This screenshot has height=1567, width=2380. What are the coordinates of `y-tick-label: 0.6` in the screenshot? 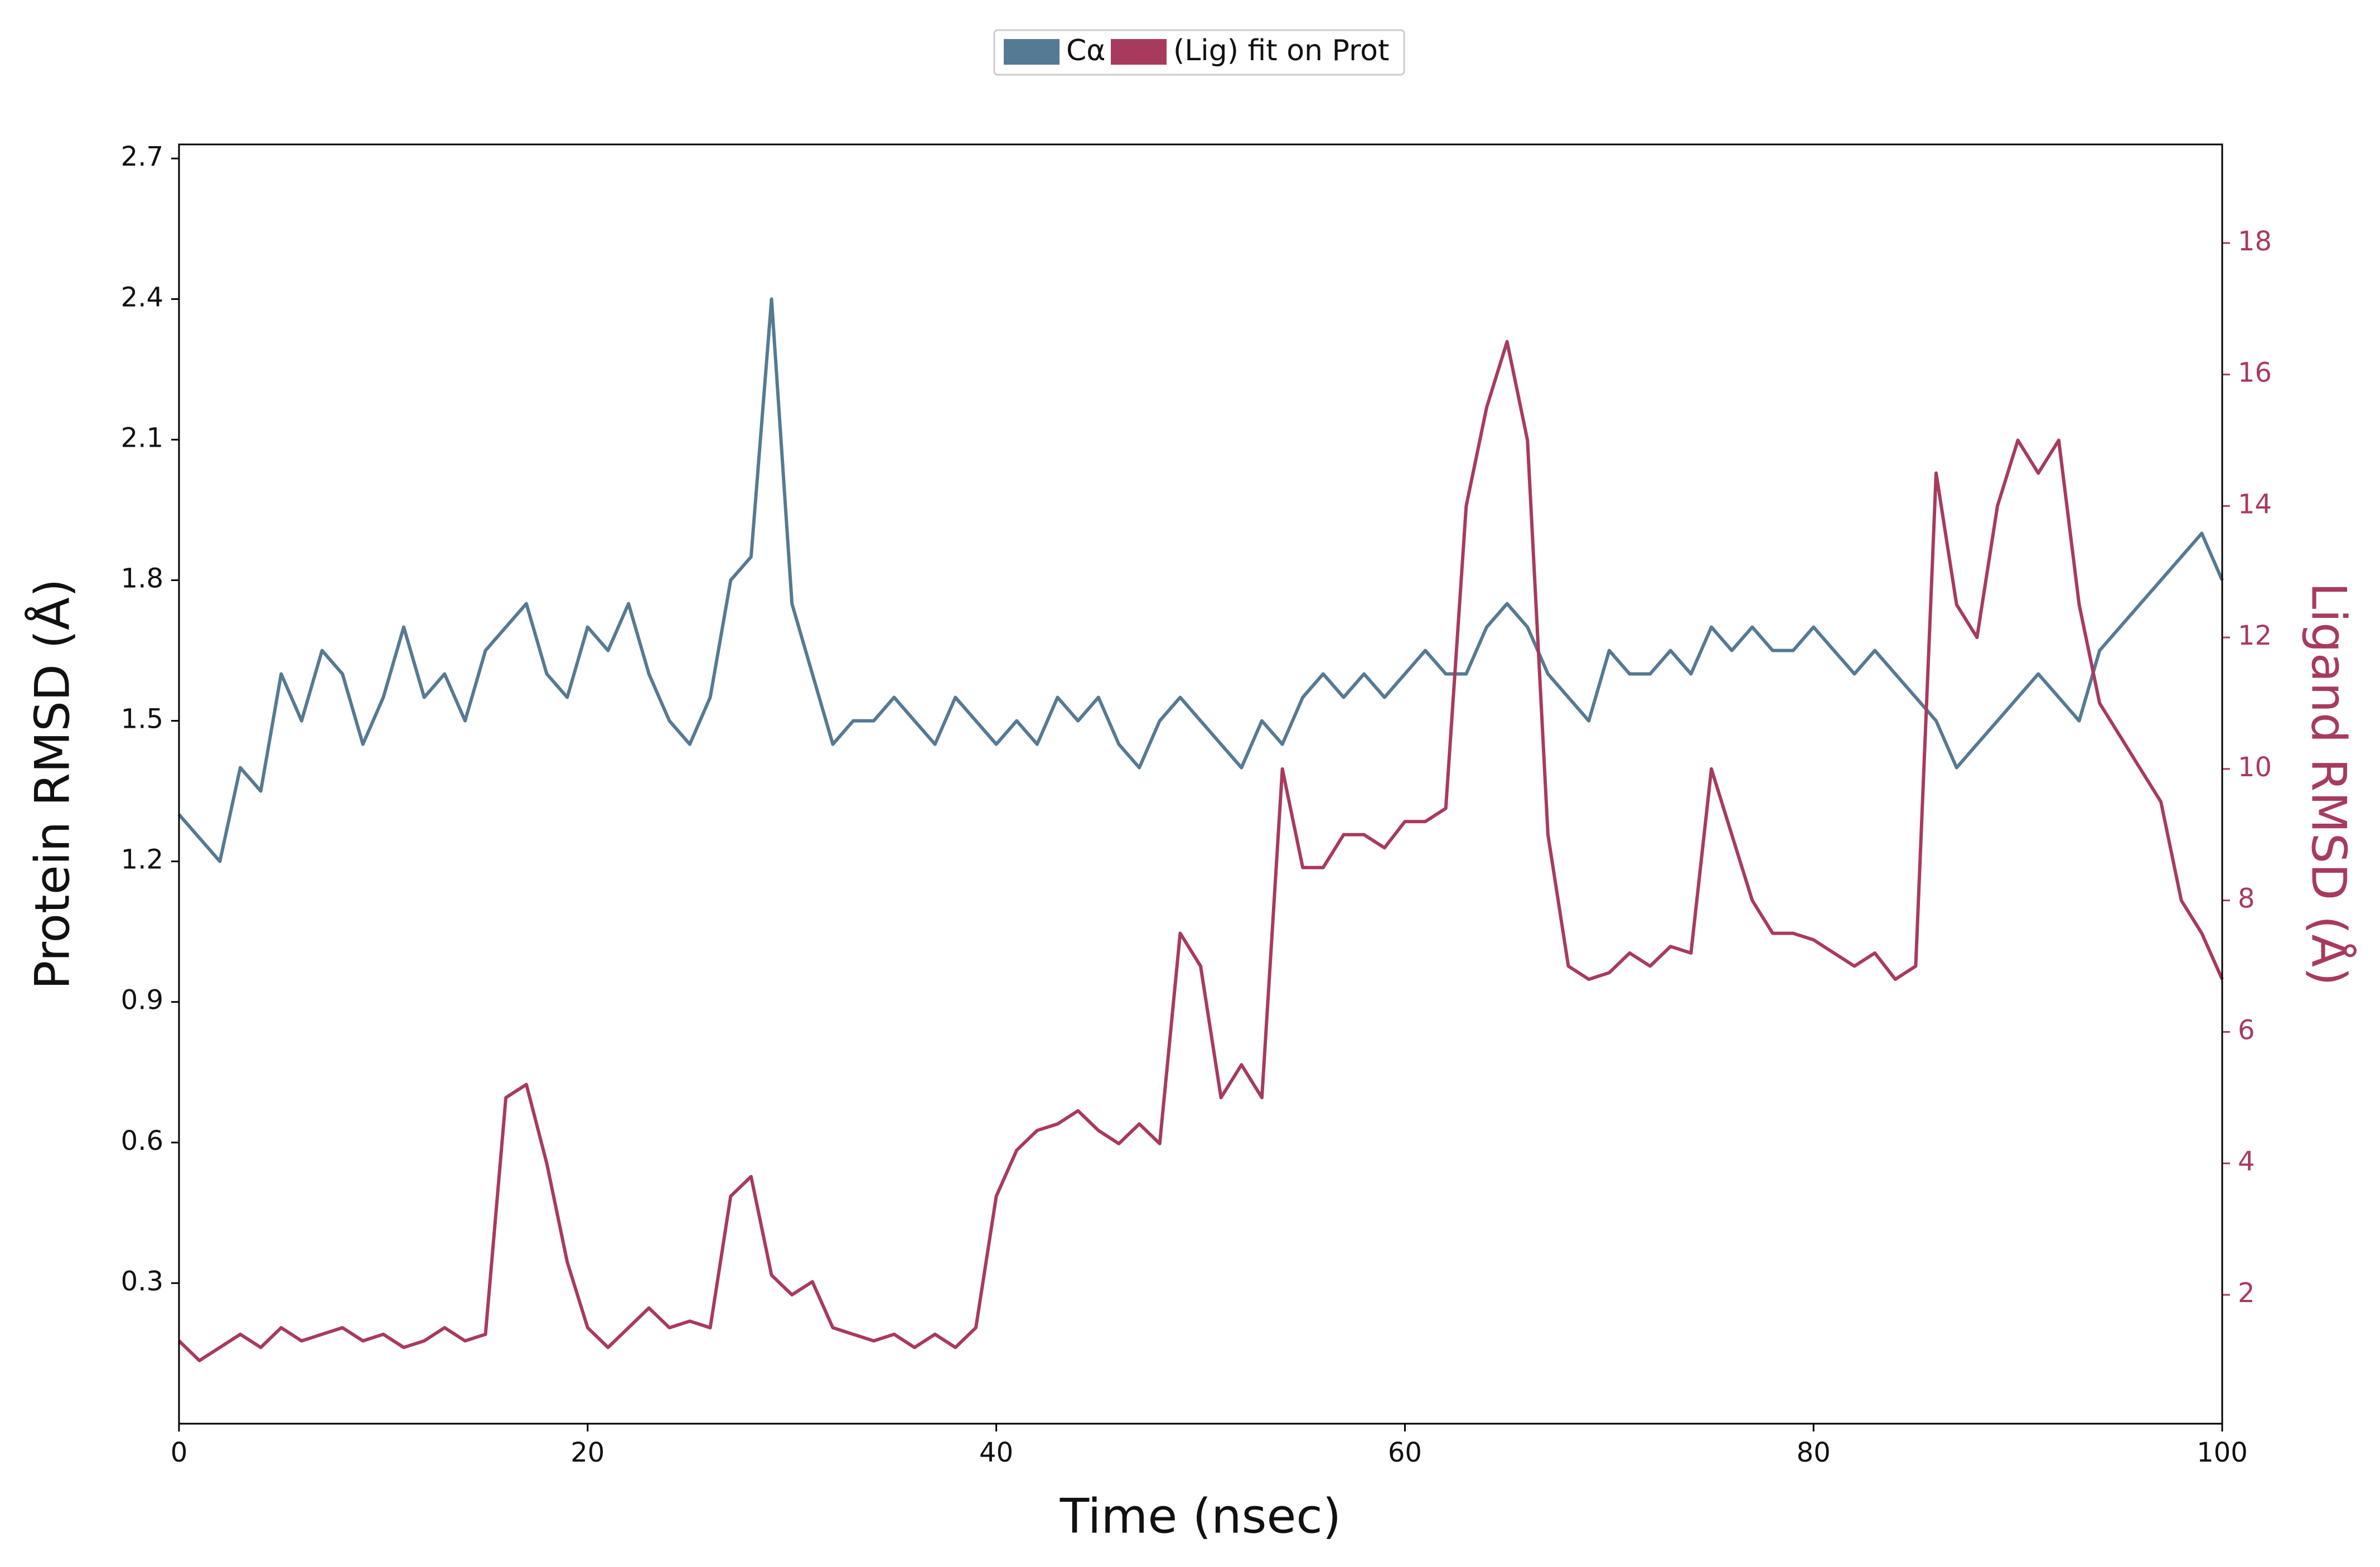 It's located at (142, 1141).